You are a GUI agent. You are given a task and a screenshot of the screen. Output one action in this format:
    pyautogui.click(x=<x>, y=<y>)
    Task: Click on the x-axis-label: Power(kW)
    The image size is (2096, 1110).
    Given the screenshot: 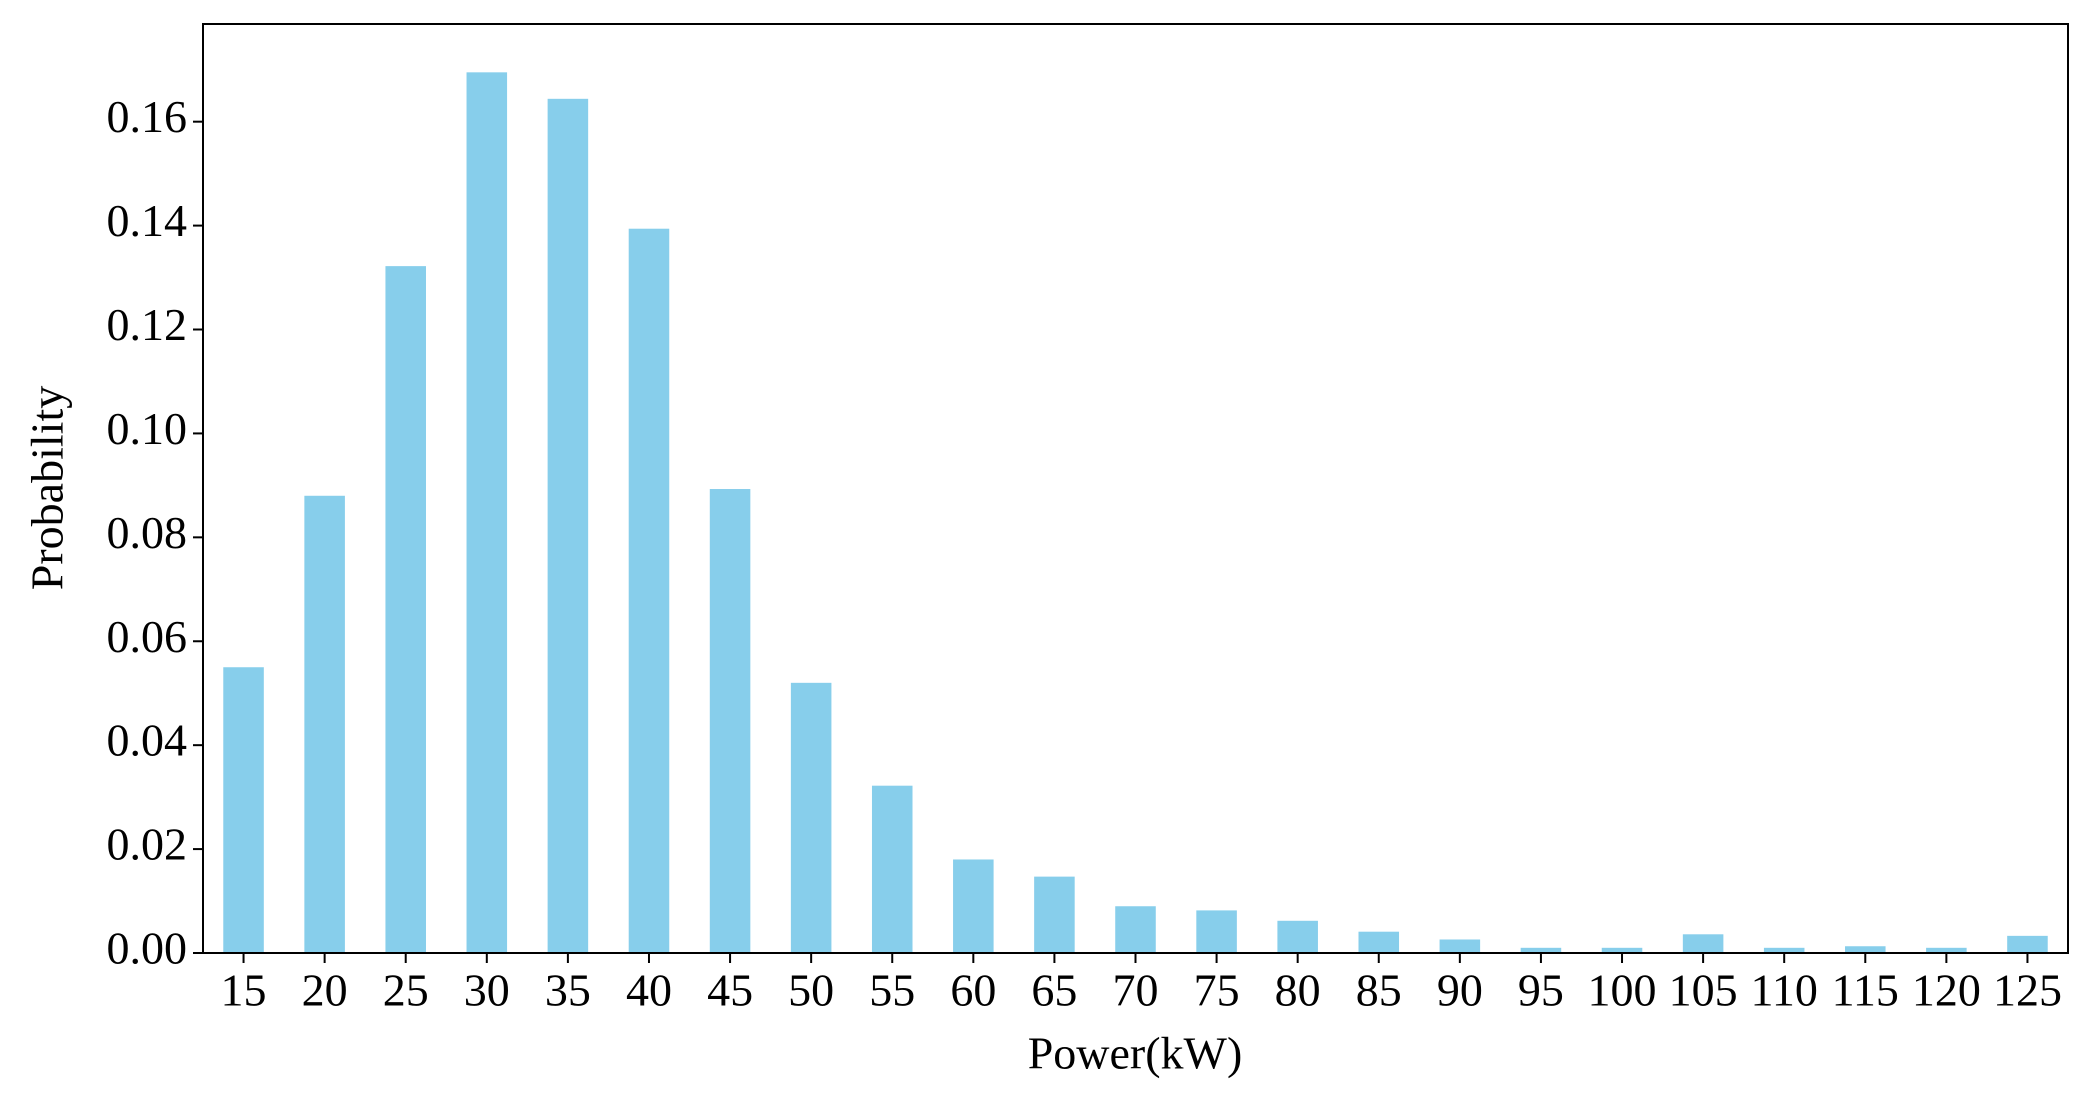 What is the action you would take?
    pyautogui.click(x=1135, y=1053)
    